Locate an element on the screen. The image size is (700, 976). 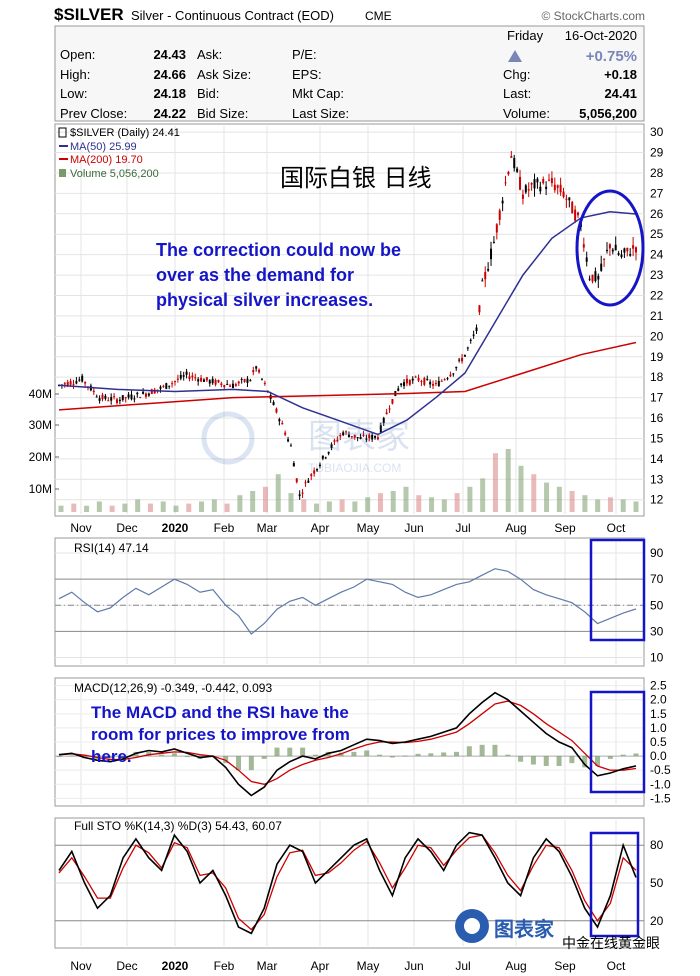
prev-close-label: Prev Close: is located at coordinates (93, 113).